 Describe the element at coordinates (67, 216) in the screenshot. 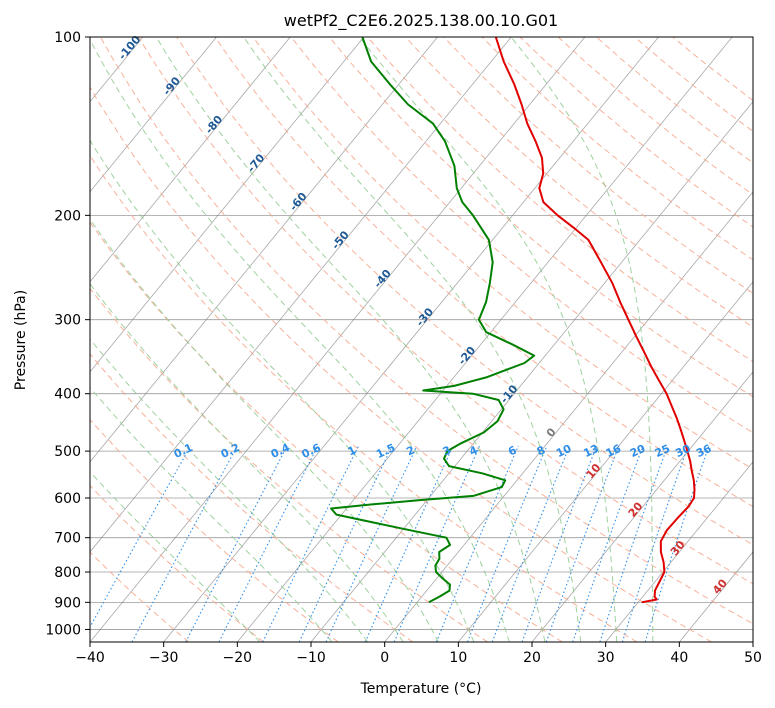

I see `y-tick-label: 200` at that location.